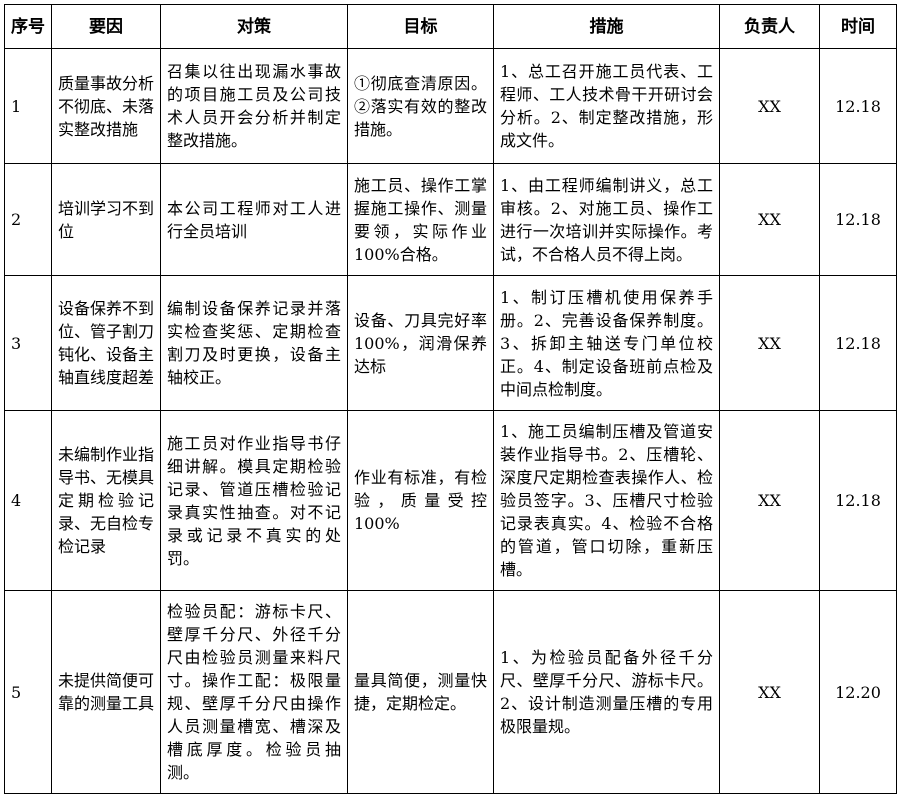  I want to click on header-row: 序号 要因 对策 目标 措施 负责人 时间, so click(450, 26).